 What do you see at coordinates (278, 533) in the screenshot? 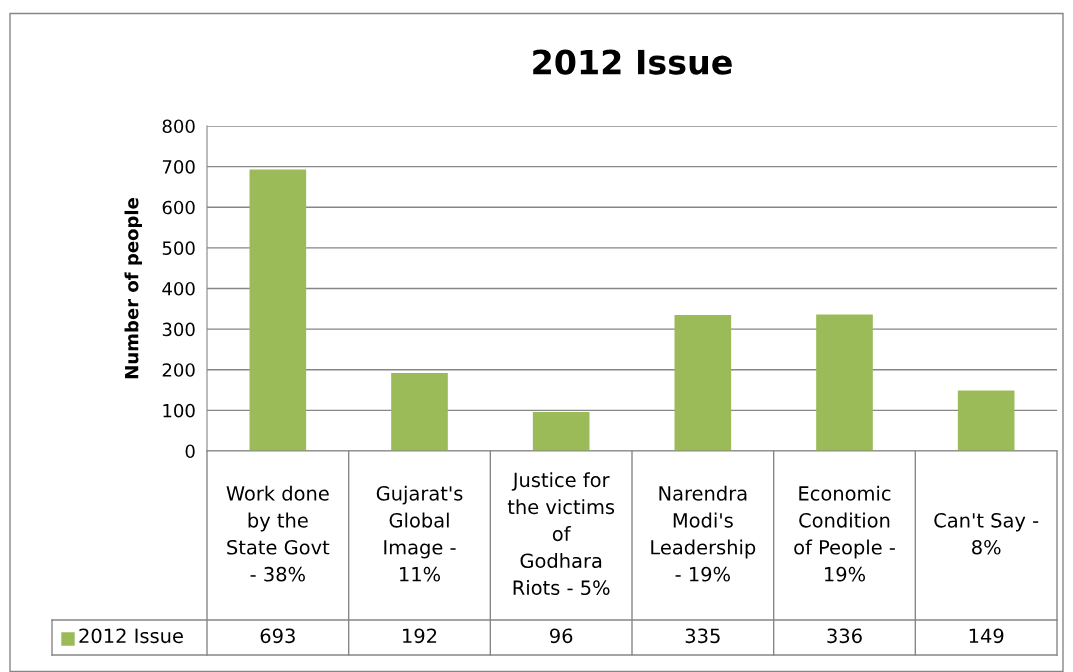
I see `x-tick-label: Work done by the State Govt - 38%` at bounding box center [278, 533].